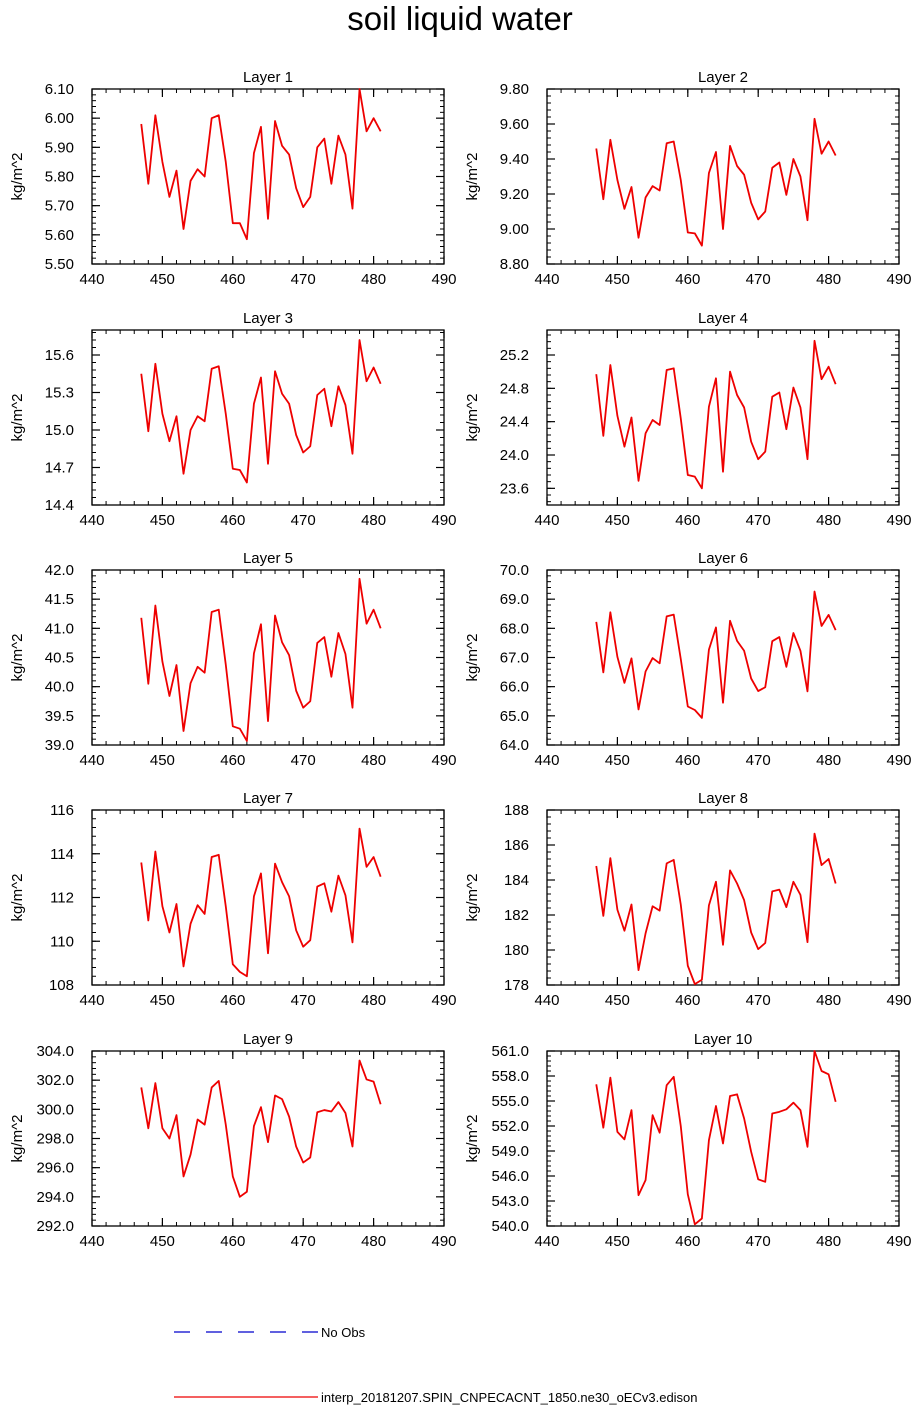  What do you see at coordinates (59, 147) in the screenshot?
I see `y-tick-label: 5.90` at bounding box center [59, 147].